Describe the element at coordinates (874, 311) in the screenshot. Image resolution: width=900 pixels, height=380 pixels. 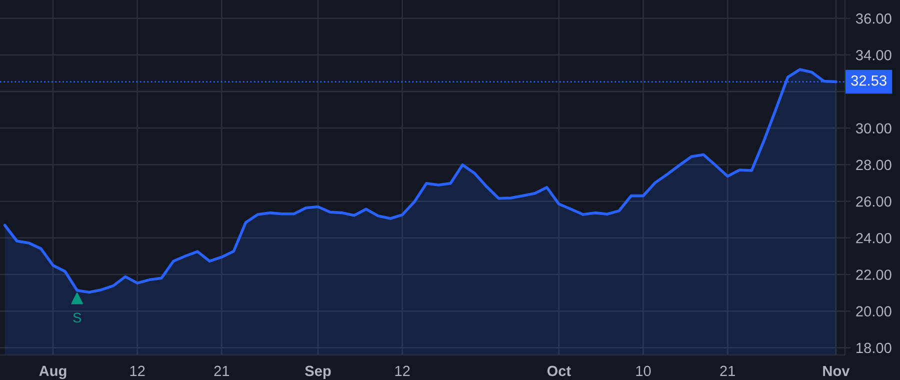
I see `y-tick-label: 20.00` at that location.